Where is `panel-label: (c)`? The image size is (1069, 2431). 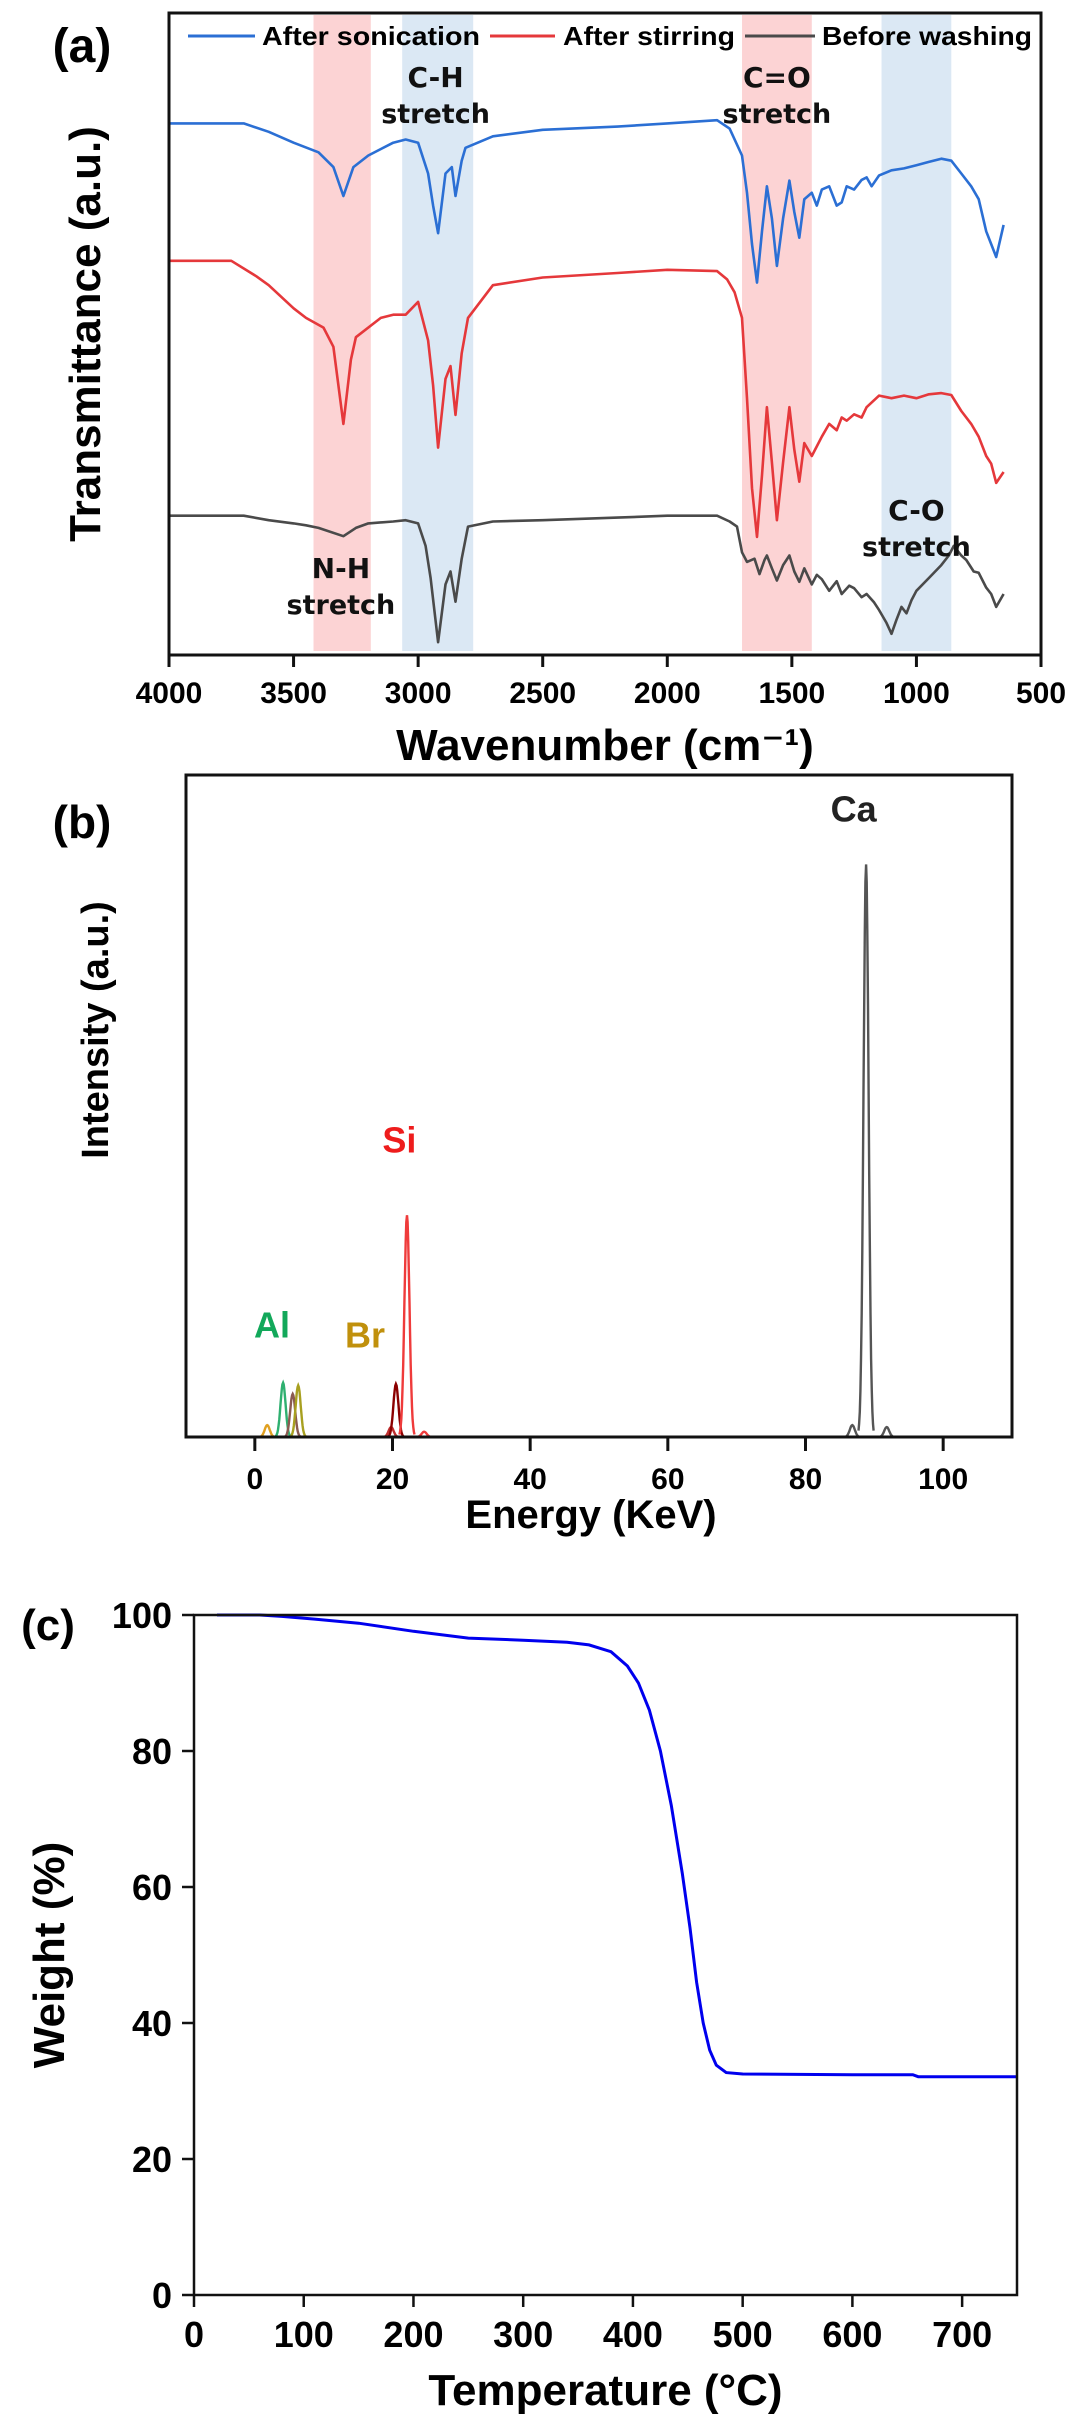
panel-label: (c) is located at coordinates (48, 1625).